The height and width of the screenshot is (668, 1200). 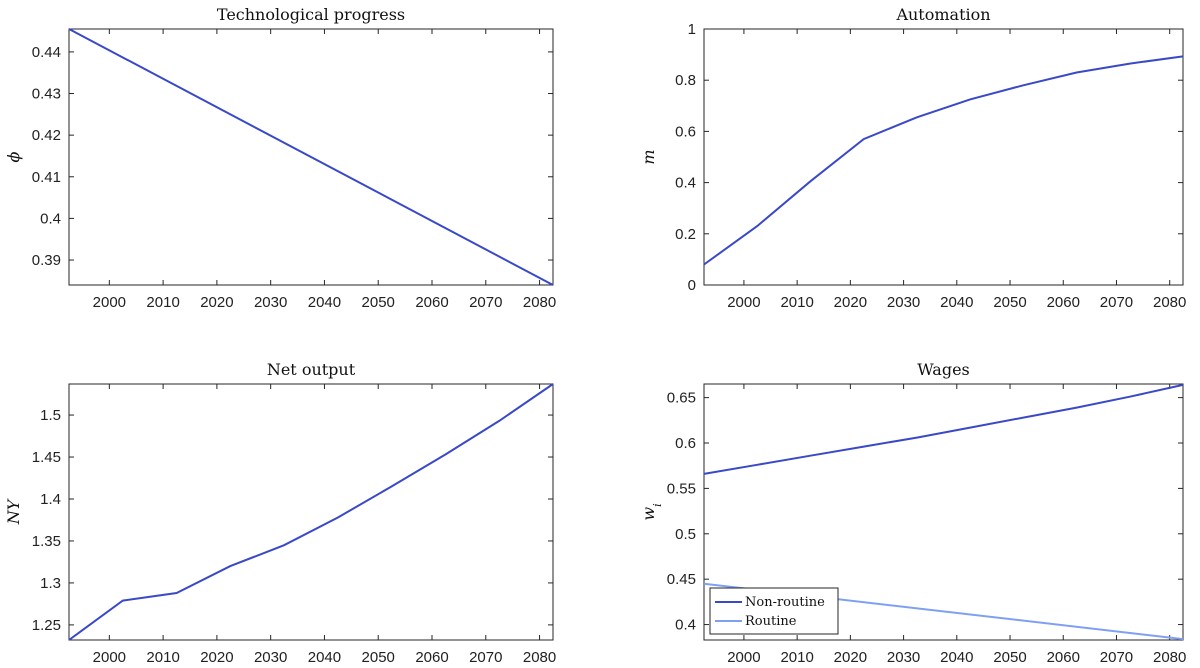 What do you see at coordinates (50, 583) in the screenshot?
I see `y-tick-label: 1.3` at bounding box center [50, 583].